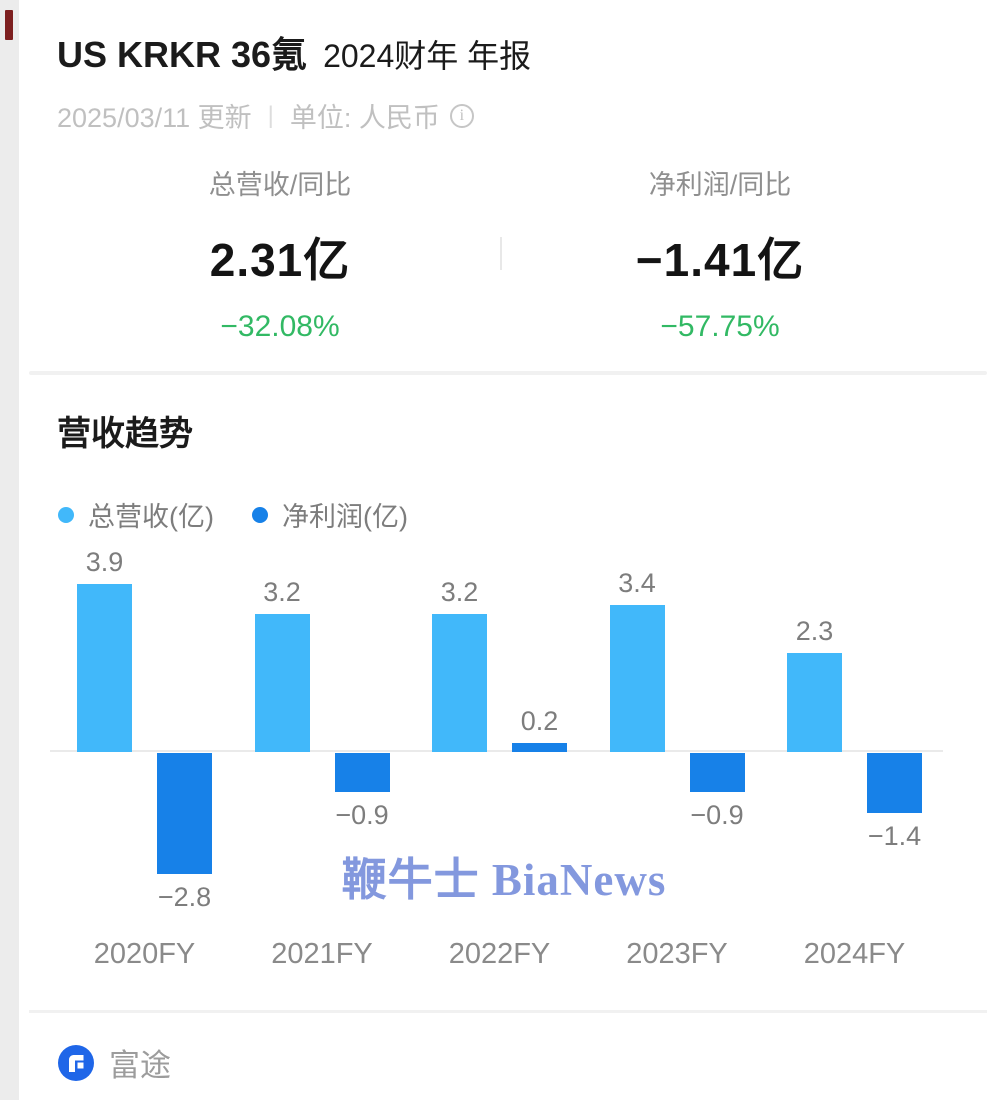  What do you see at coordinates (182, 54) in the screenshot?
I see `stock-title: US KRKR 36氪` at bounding box center [182, 54].